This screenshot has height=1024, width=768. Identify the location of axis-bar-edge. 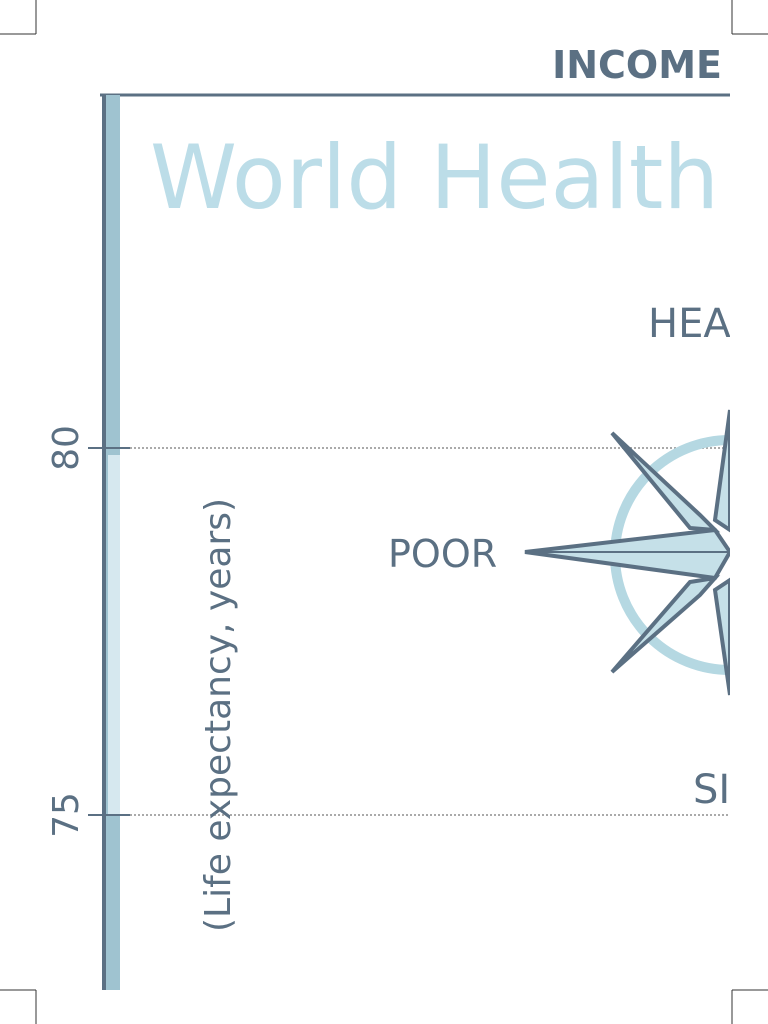
(104, 542).